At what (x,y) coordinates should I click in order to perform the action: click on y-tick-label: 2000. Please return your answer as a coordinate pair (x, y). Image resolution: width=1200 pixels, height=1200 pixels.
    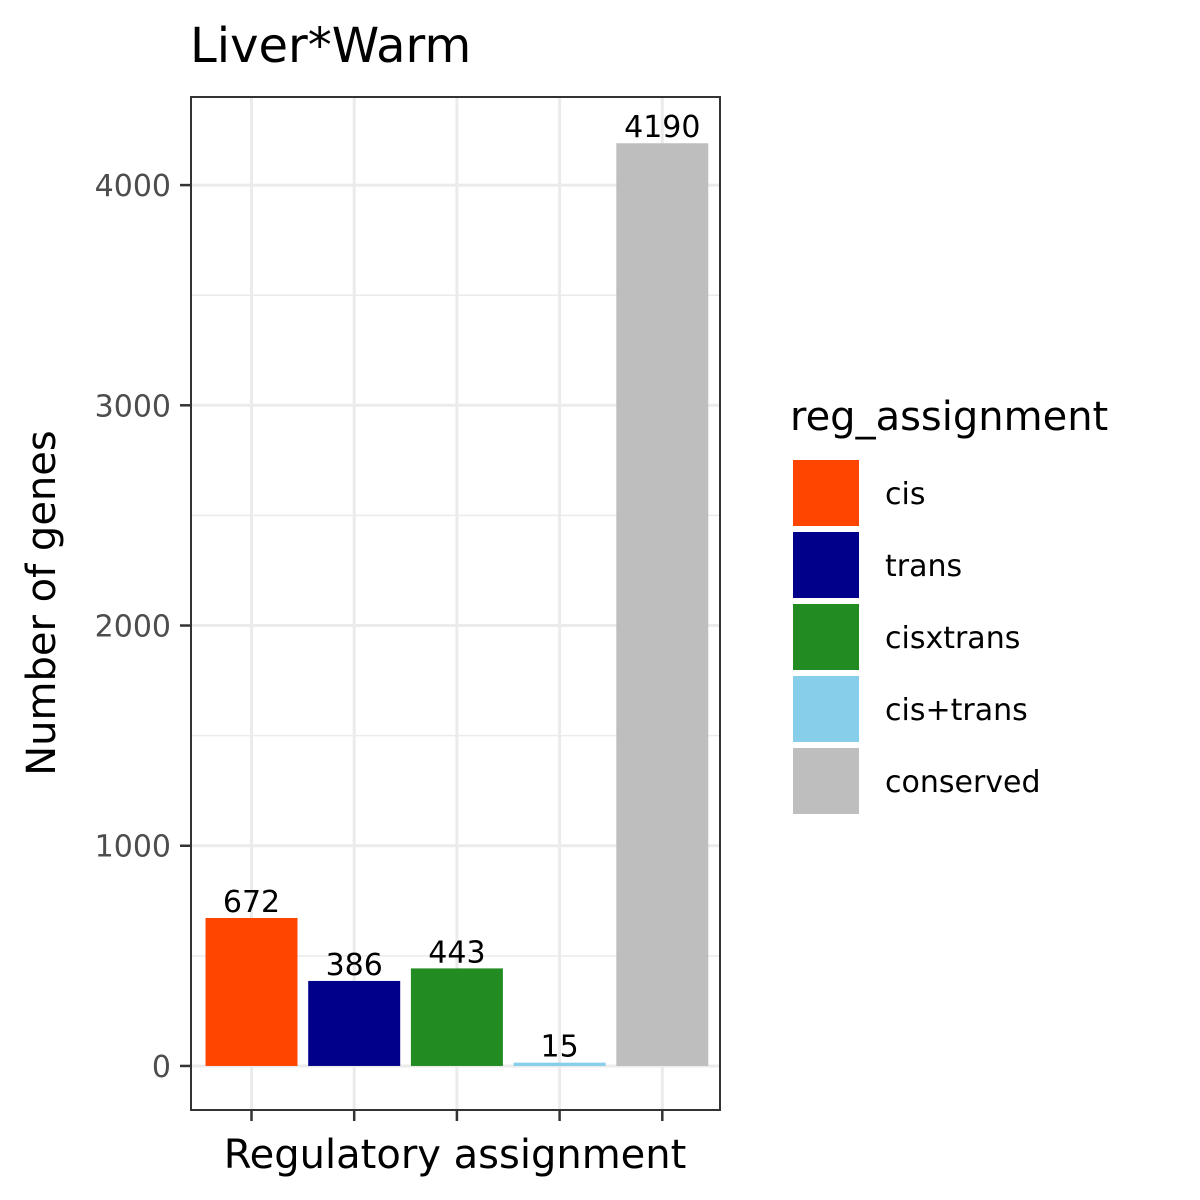
    Looking at the image, I should click on (133, 627).